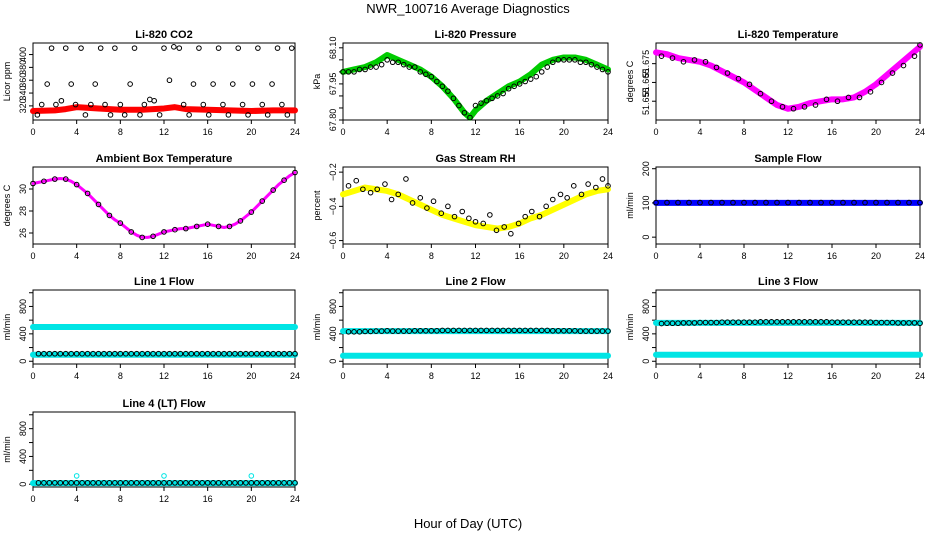  I want to click on line-4-spikes-point, so click(251, 476).